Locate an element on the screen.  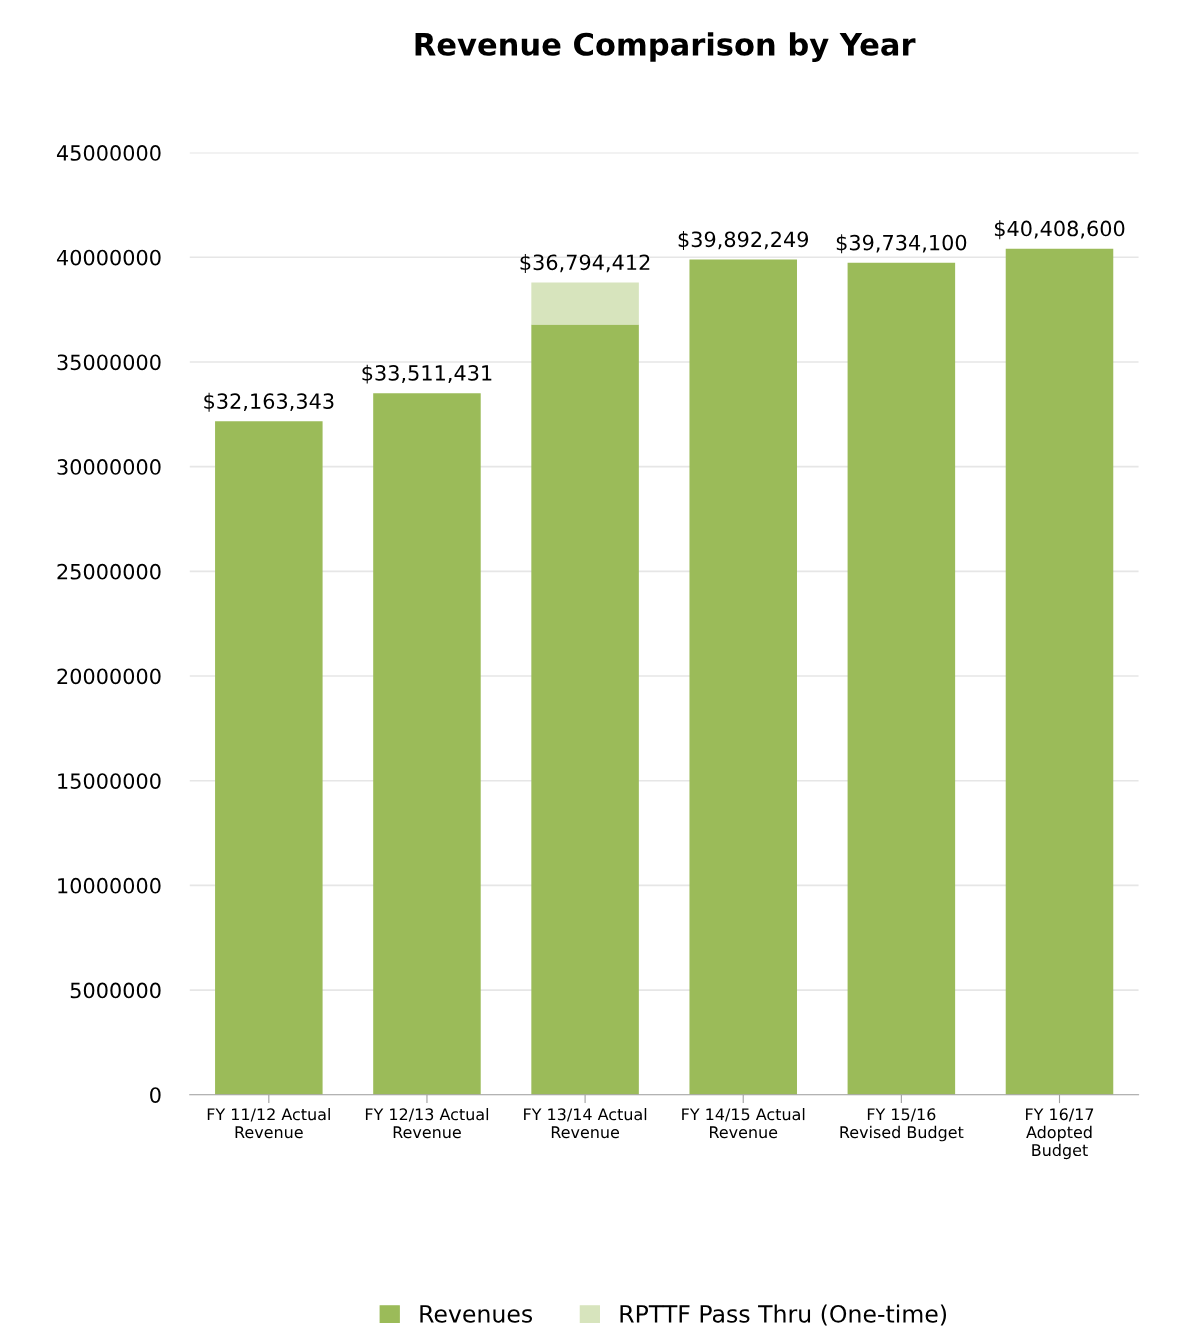
y-tick-label: 0 is located at coordinates (155, 1095).